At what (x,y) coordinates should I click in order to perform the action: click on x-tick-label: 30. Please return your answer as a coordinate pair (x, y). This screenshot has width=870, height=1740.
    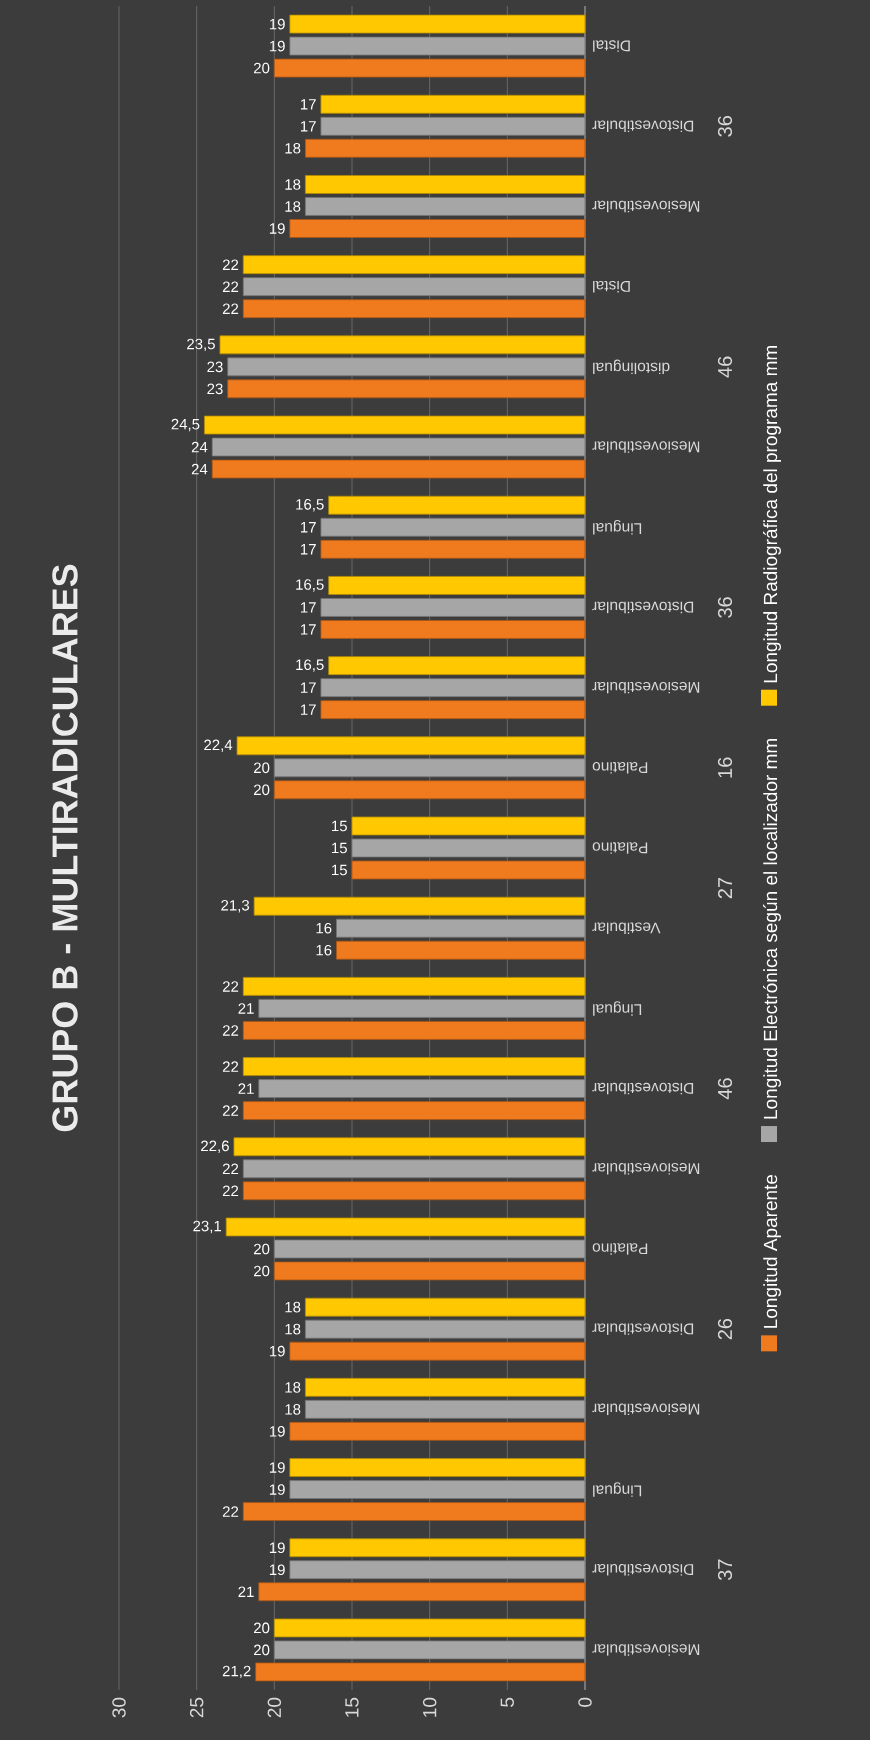
    Looking at the image, I should click on (119, 1707).